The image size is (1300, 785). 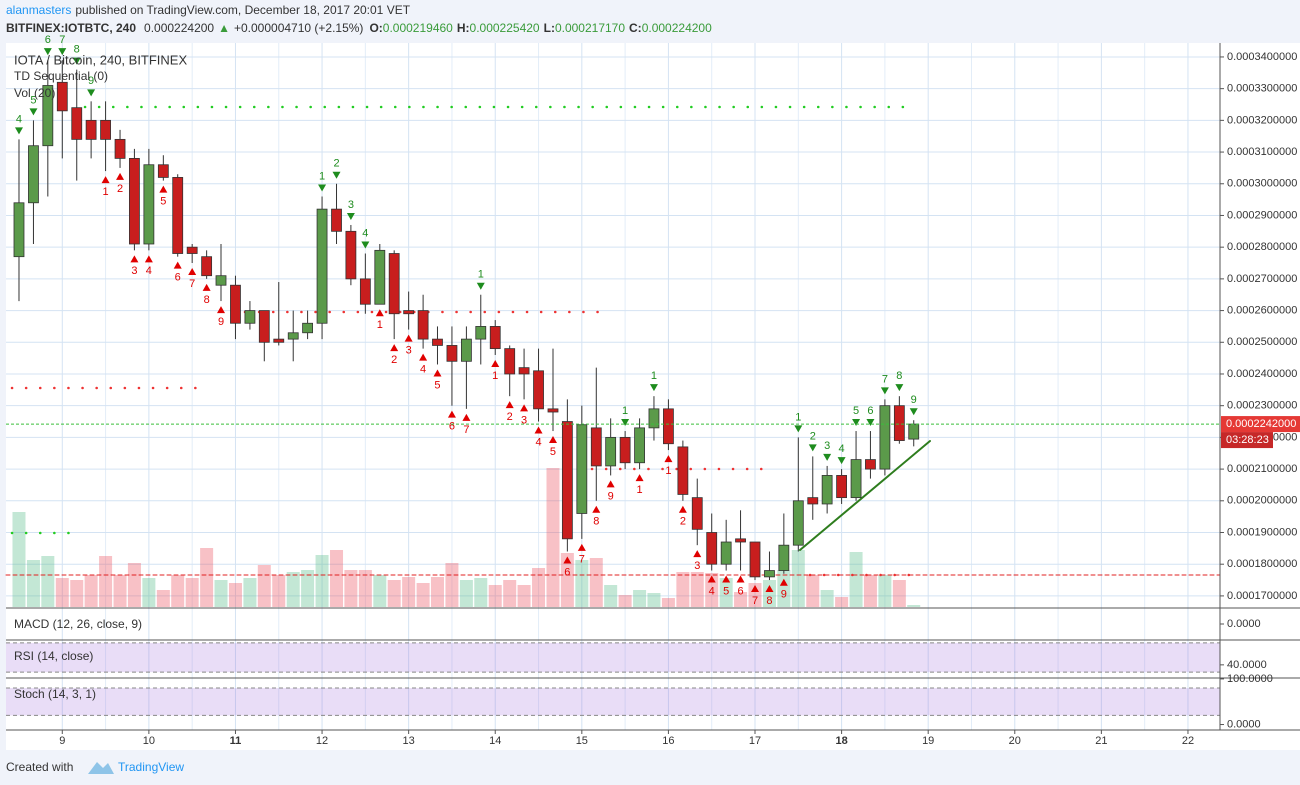 I want to click on td-label: 2, so click(x=510, y=417).